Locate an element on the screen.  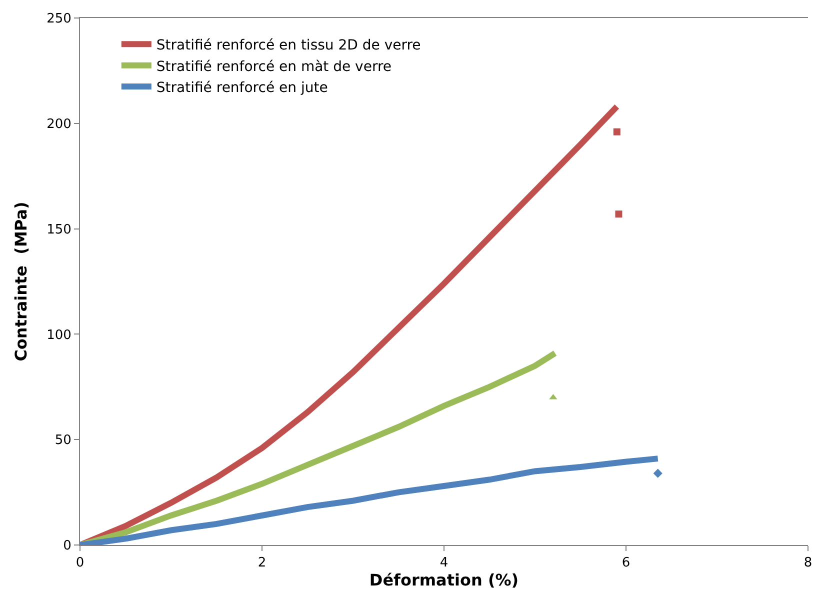
y-tick-label: 250 is located at coordinates (59, 19).